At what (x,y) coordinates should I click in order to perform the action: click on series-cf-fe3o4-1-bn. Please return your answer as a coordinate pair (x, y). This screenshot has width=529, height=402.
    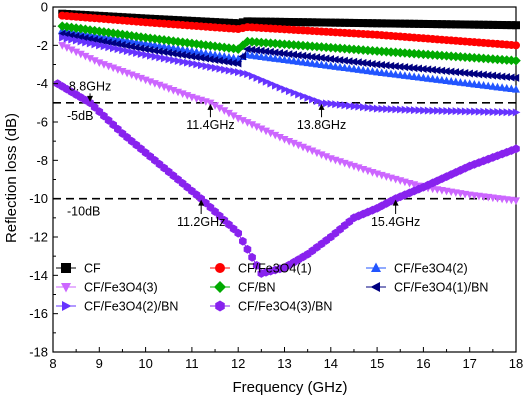
    Looking at the image, I should click on (288, 55).